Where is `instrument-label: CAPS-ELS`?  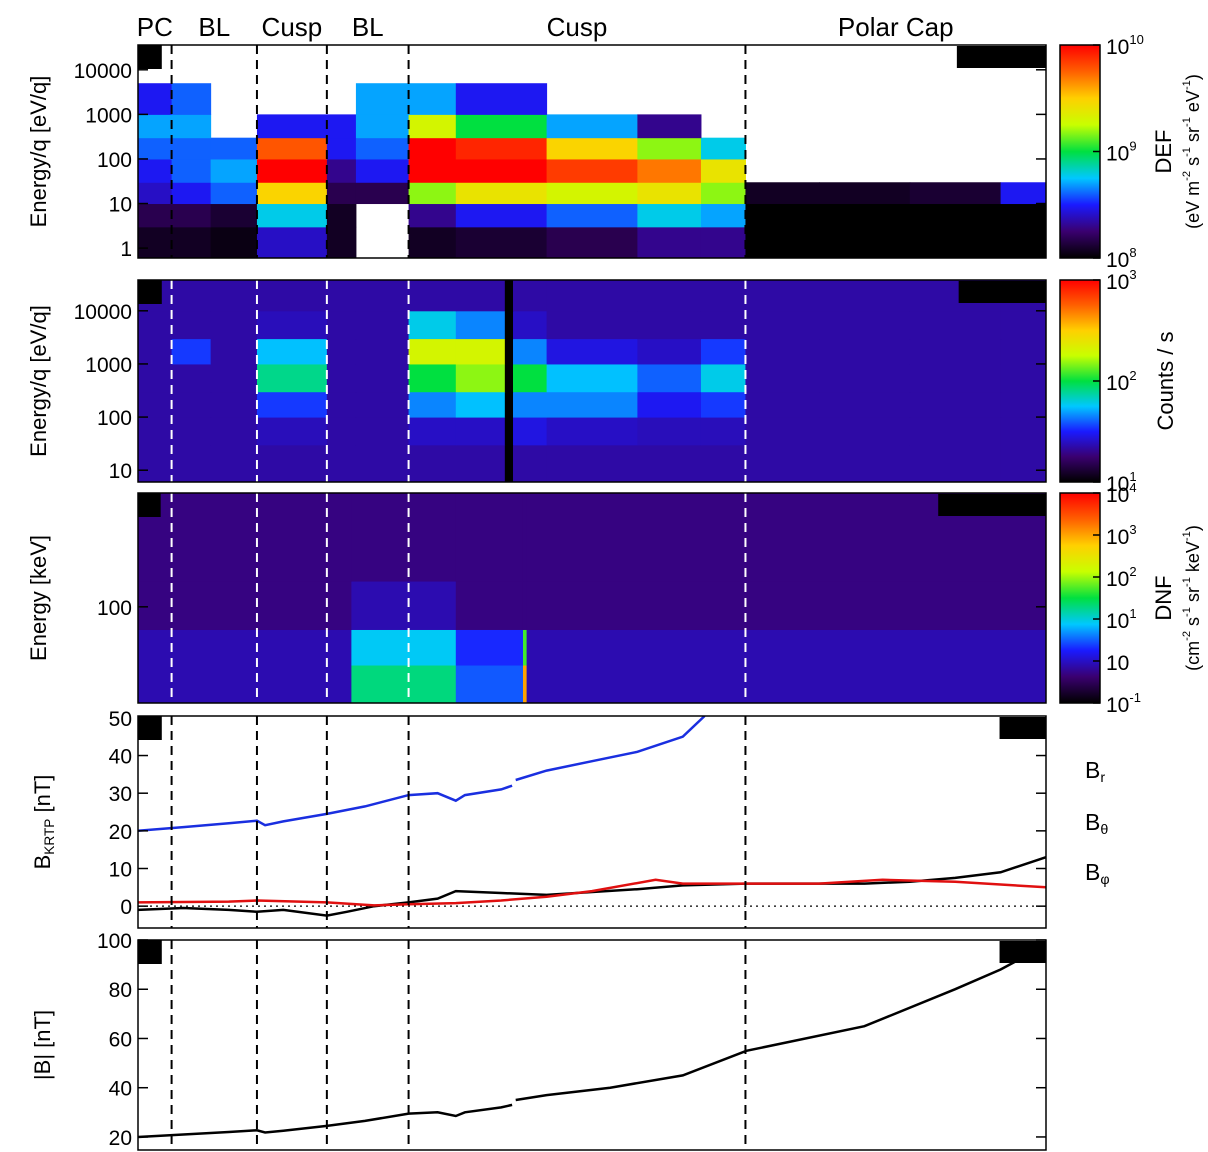 instrument-label: CAPS-ELS is located at coordinates (1003, 57).